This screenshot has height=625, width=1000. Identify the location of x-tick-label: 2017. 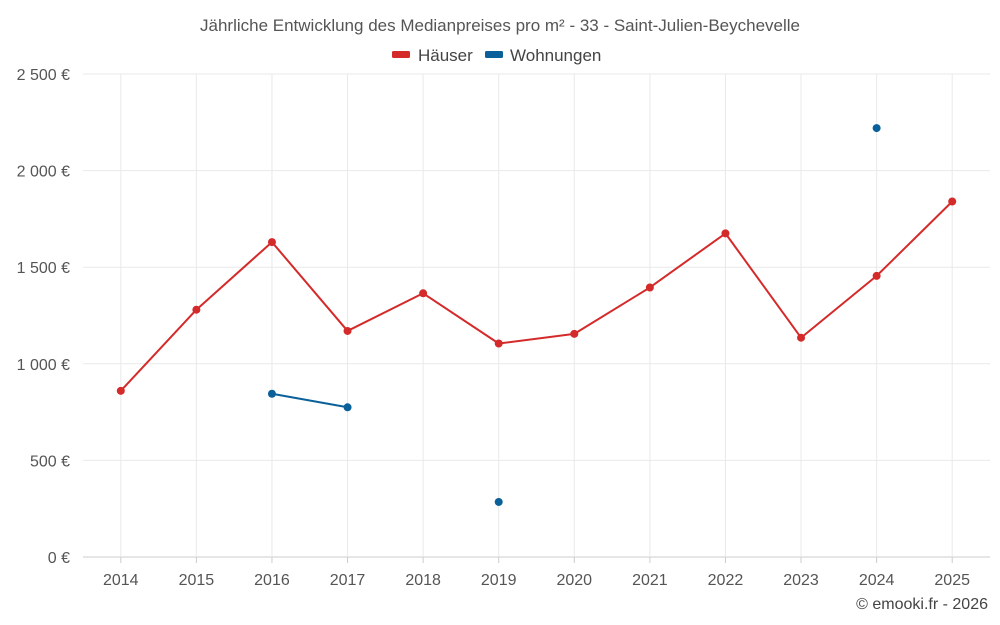
(348, 580).